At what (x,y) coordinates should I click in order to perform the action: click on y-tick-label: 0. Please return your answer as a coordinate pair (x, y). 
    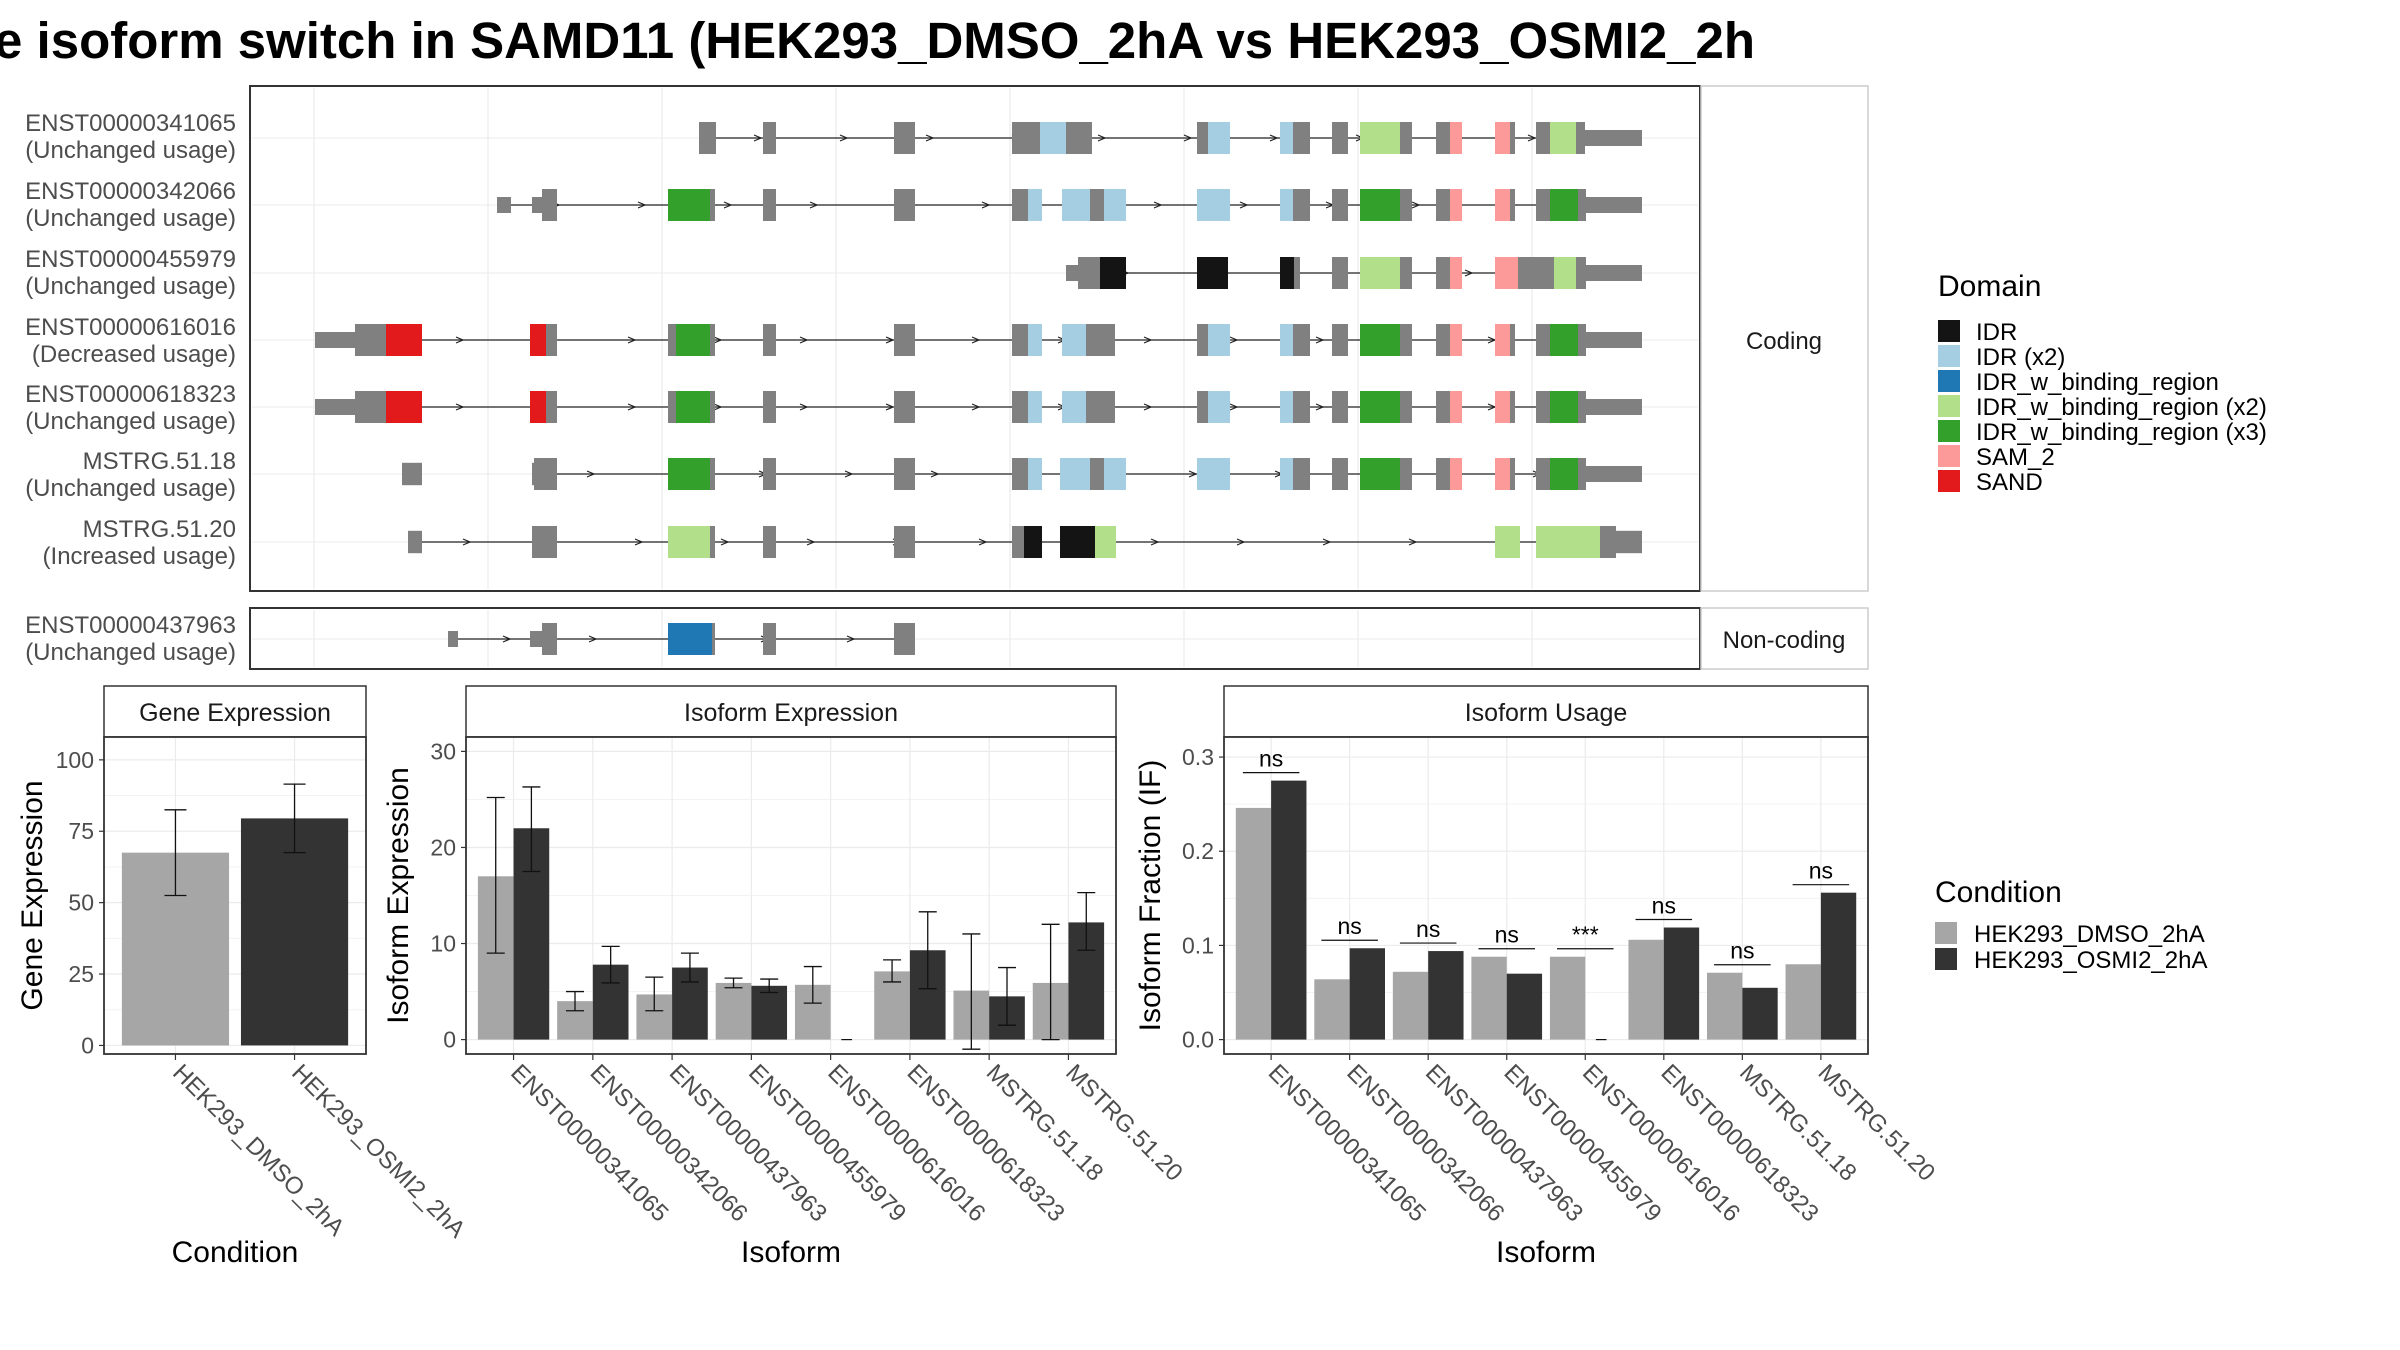
    Looking at the image, I should click on (87, 1045).